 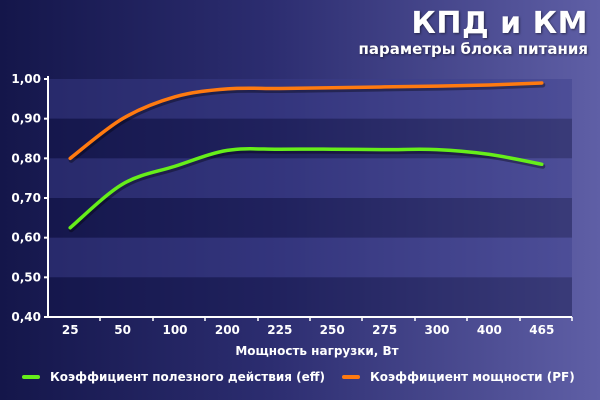 What do you see at coordinates (26, 317) in the screenshot?
I see `y-tick-label: 0,40` at bounding box center [26, 317].